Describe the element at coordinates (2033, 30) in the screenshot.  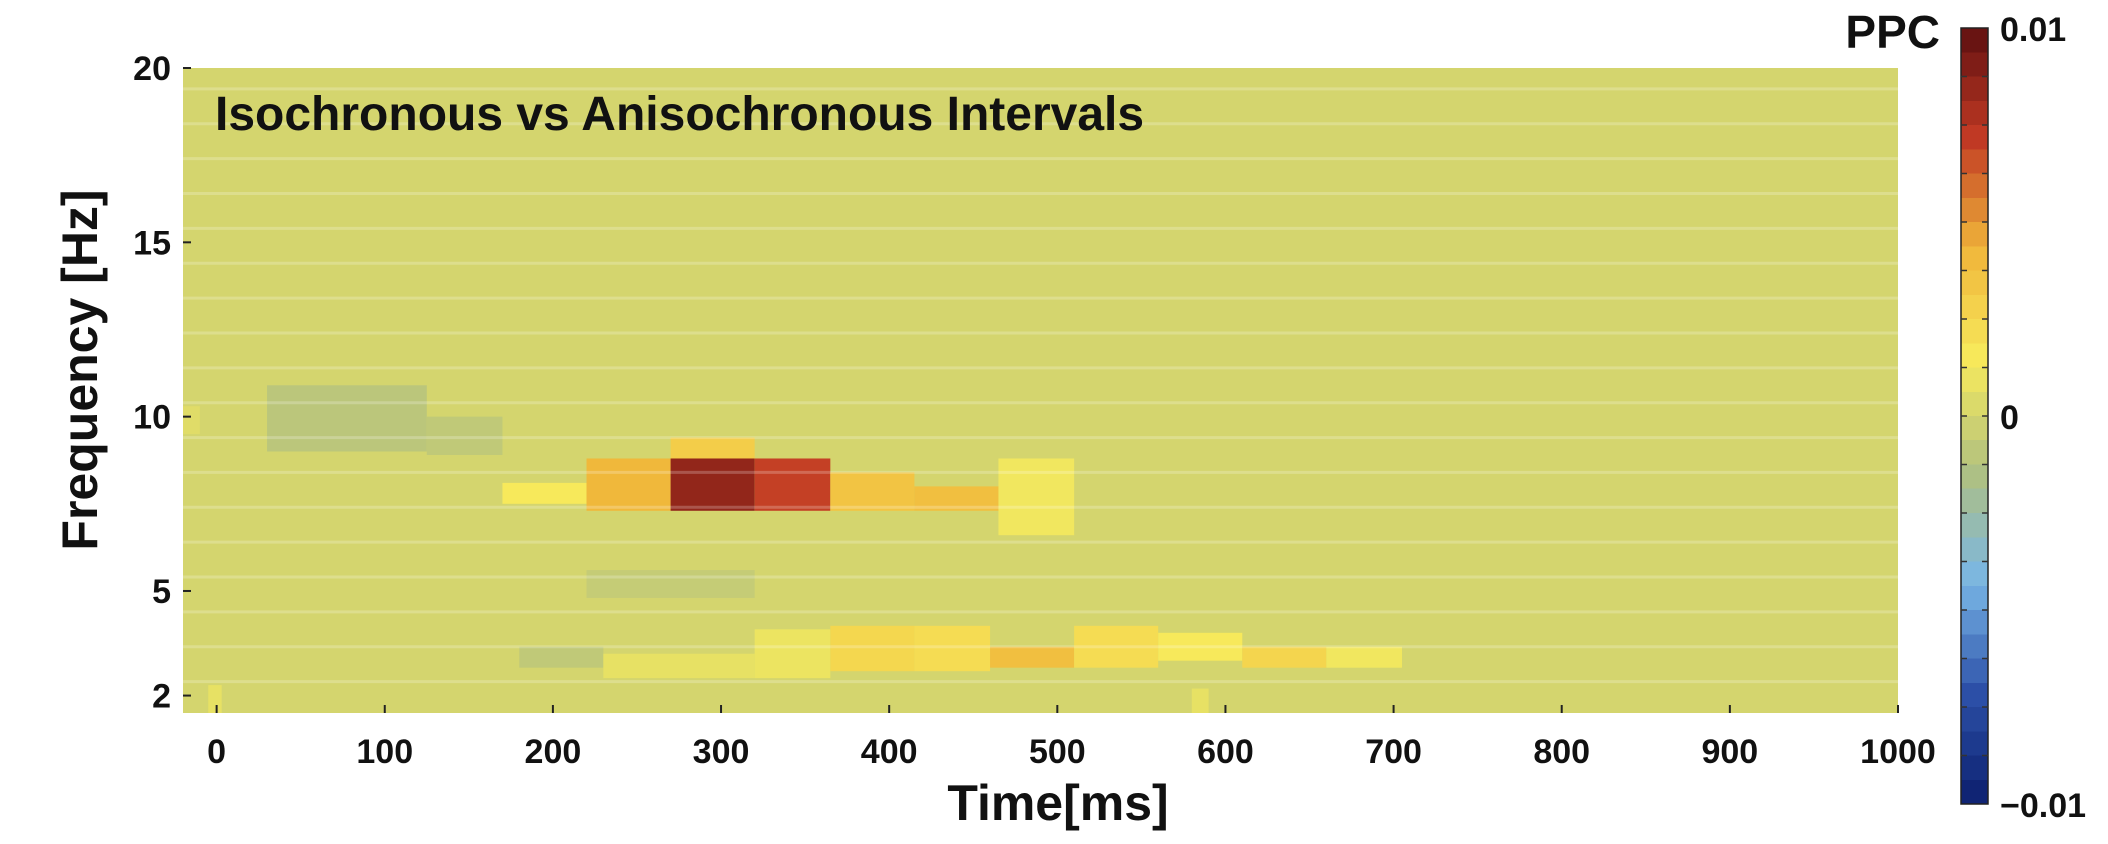
I see `colorbar-tick-label: 0.01` at that location.